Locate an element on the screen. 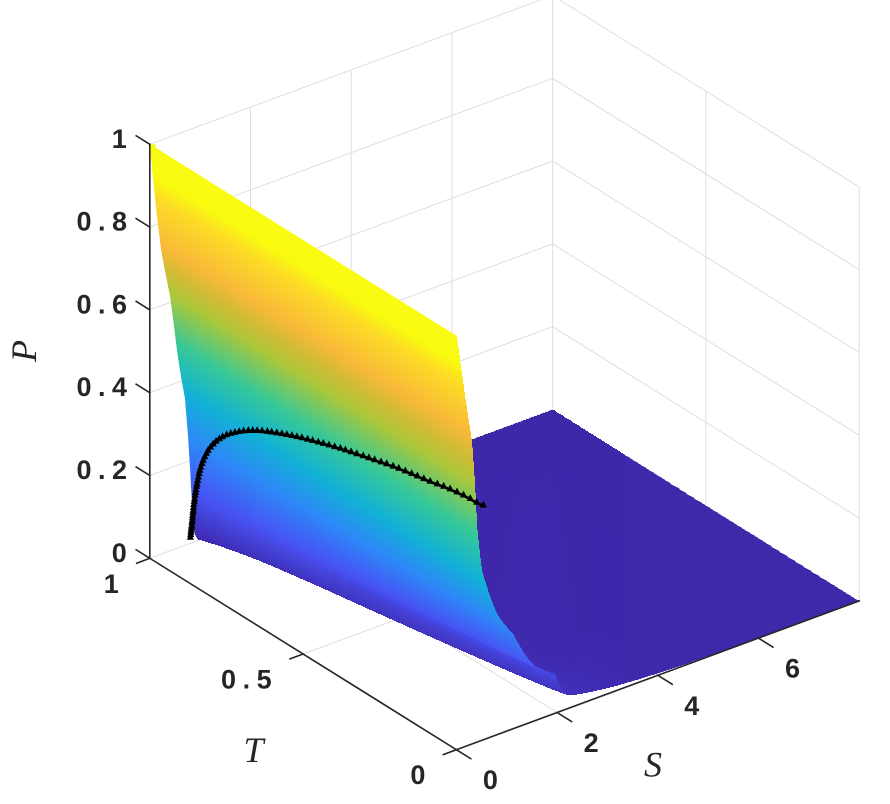 Image resolution: width=890 pixels, height=804 pixels. svg-text: 0.6 is located at coordinates (104, 304).